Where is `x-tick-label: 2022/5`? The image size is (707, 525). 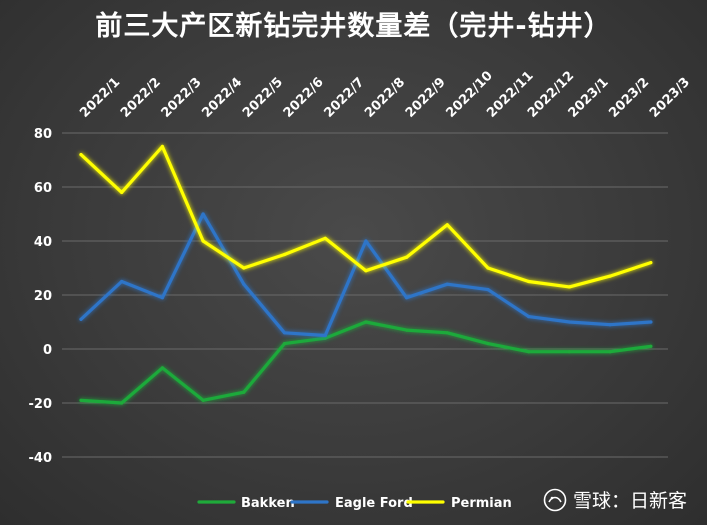
x-tick-label: 2022/5 is located at coordinates (263, 98).